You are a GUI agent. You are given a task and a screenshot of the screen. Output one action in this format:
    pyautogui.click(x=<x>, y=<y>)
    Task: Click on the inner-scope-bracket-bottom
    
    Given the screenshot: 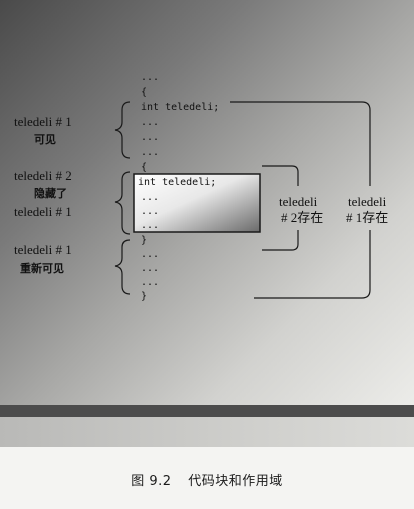 What is the action you would take?
    pyautogui.click(x=280, y=240)
    